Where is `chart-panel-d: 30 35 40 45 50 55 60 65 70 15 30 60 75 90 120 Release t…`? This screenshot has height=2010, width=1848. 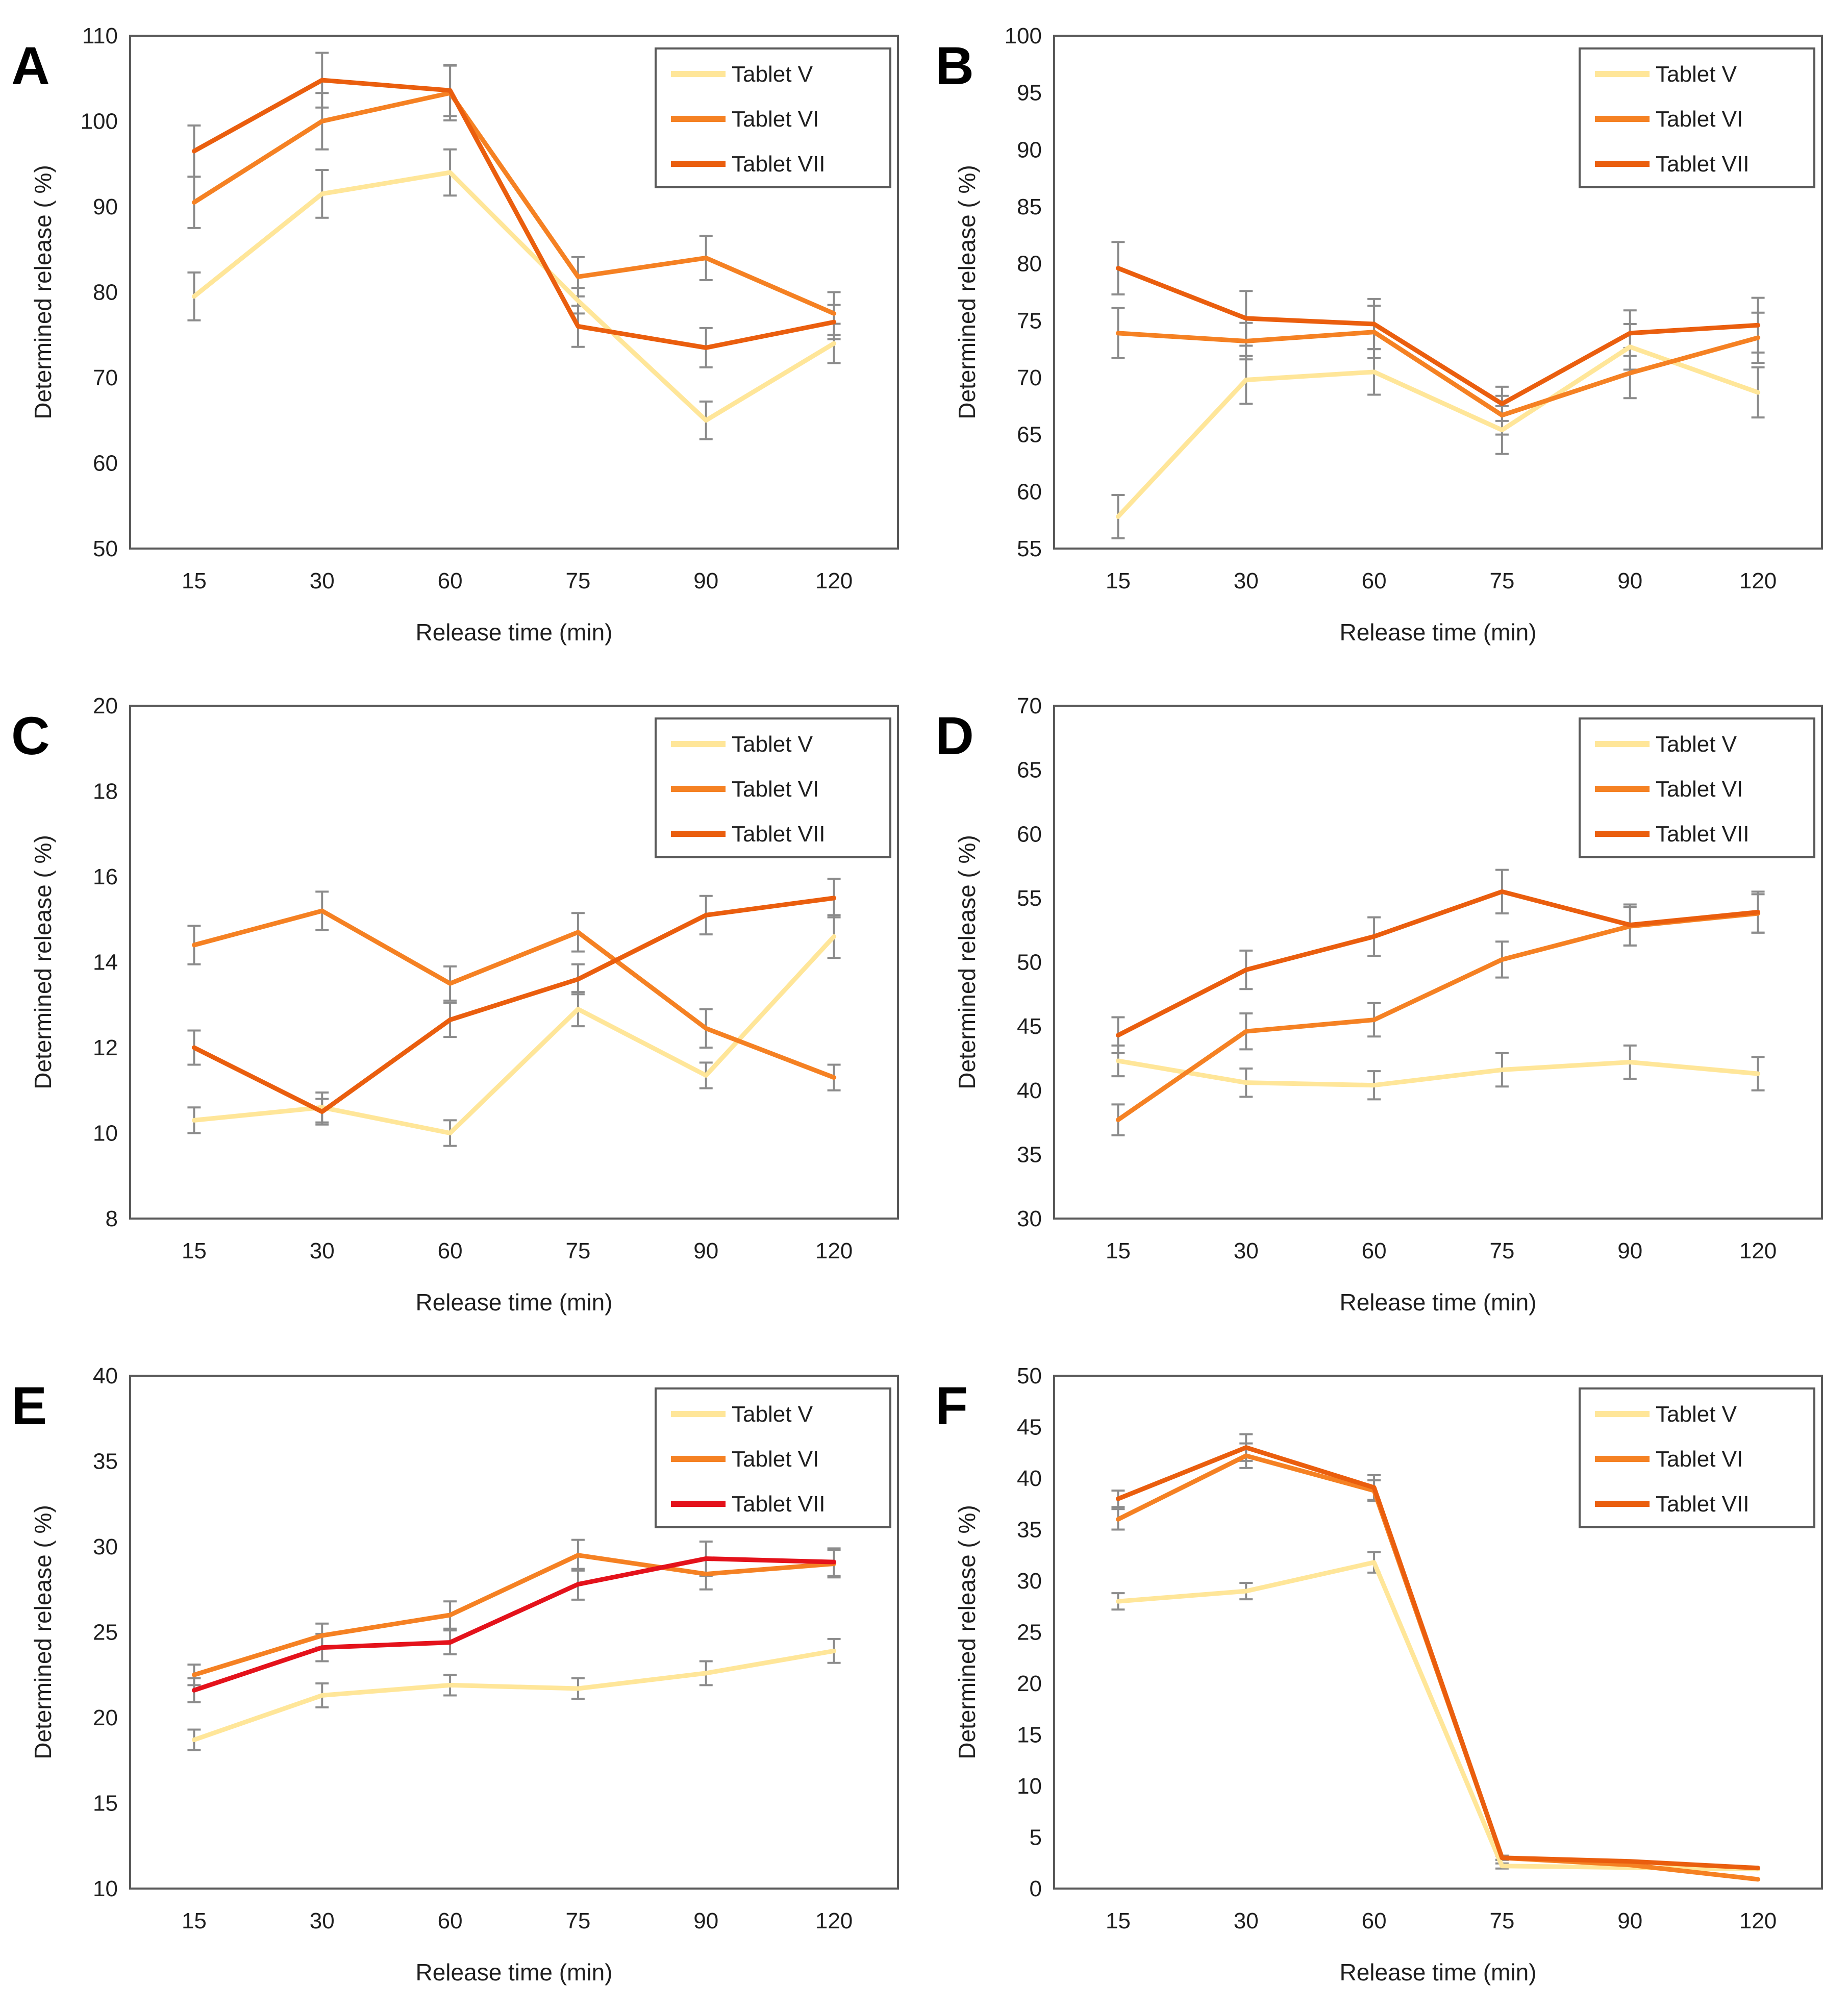 chart-panel-d: 30 35 40 45 50 55 60 65 70 15 30 60 75 90 120 Release t… is located at coordinates (1379, 1004).